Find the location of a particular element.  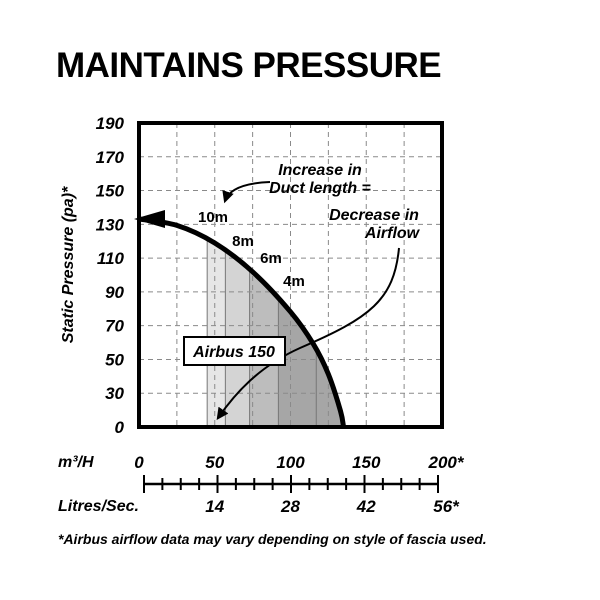

x-tick-labels-m3h: 0 50 100 150 200* is located at coordinates (299, 462).